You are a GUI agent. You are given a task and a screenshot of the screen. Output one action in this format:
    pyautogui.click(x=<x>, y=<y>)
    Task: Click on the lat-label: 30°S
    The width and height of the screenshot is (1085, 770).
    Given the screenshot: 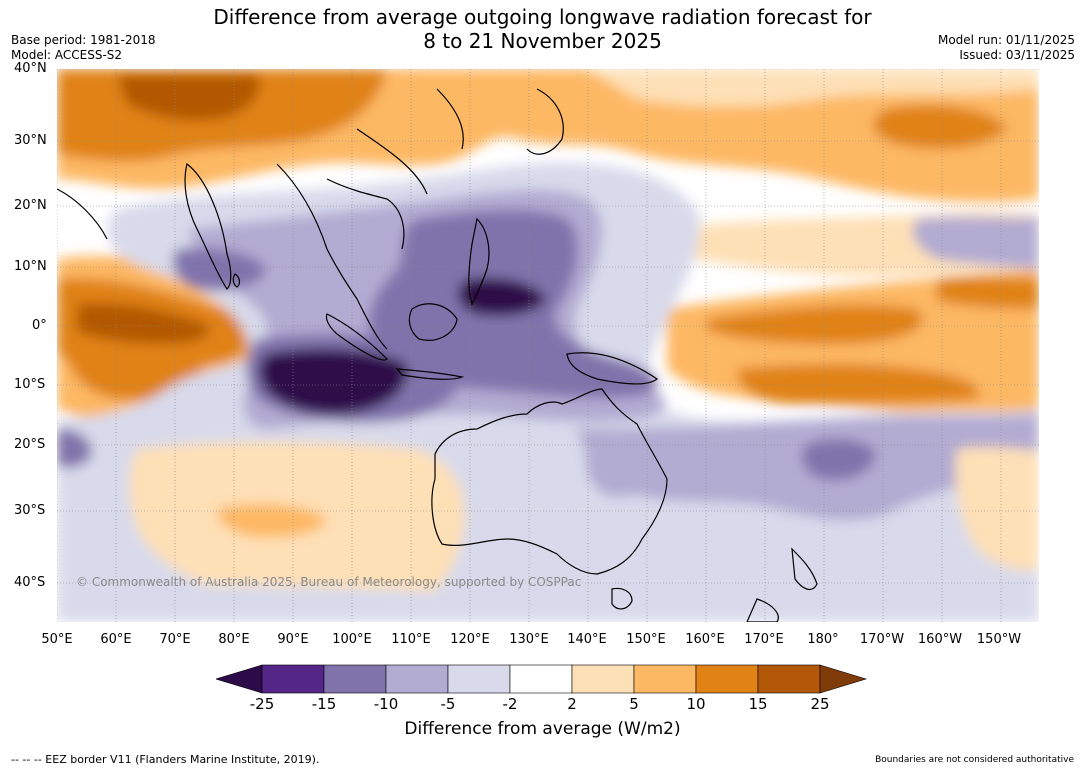 What is the action you would take?
    pyautogui.click(x=30, y=510)
    